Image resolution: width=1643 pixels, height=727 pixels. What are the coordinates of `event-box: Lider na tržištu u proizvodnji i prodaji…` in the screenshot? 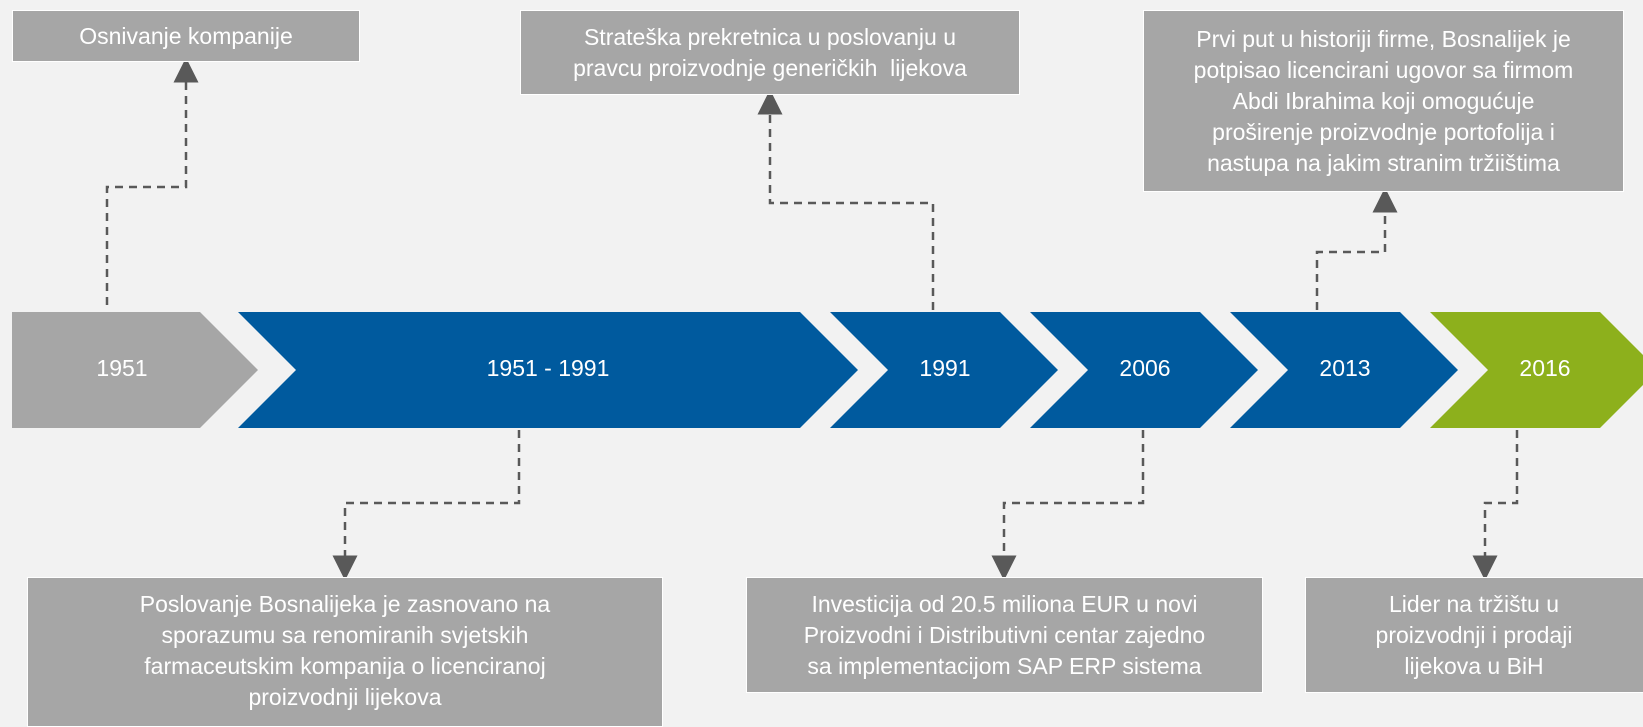 It's located at (1474, 635).